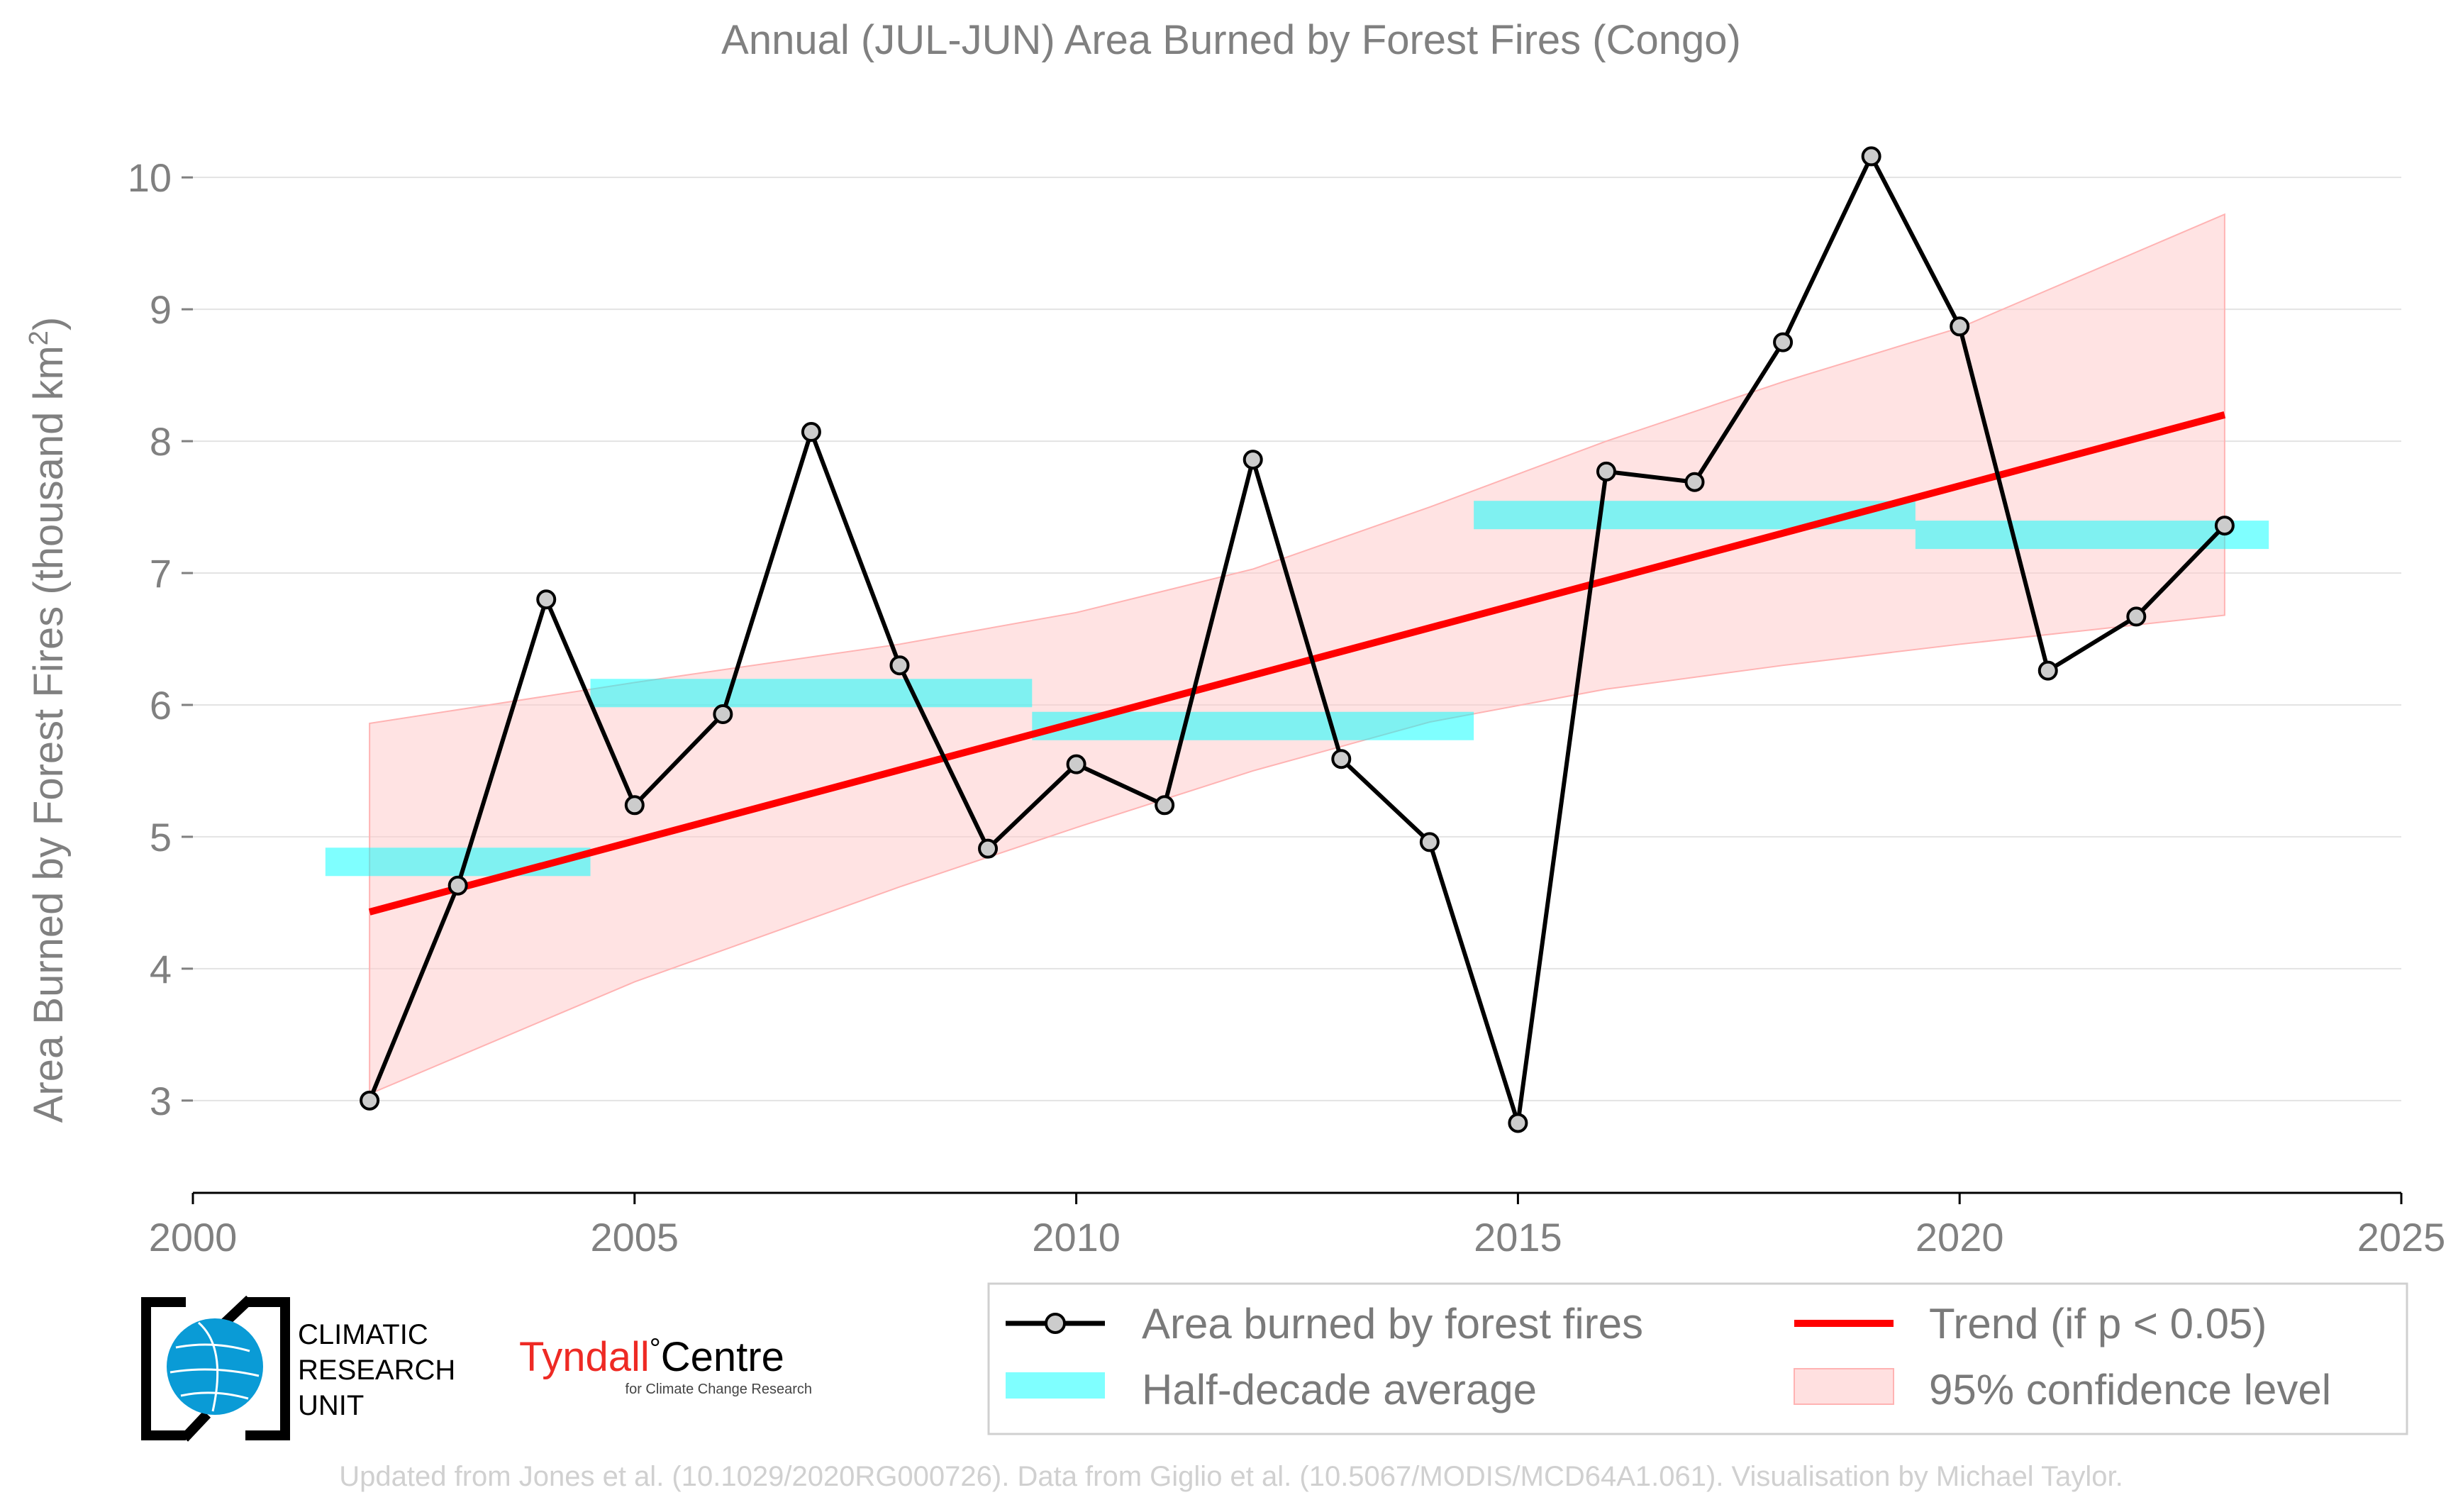 The image size is (2463, 1512). I want to click on y-tick-label-6: 6, so click(161, 705).